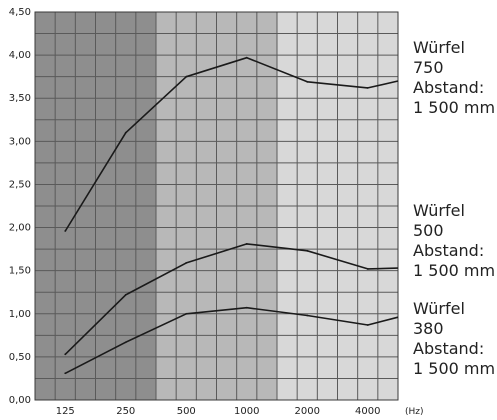 This screenshot has height=420, width=497. Describe the element at coordinates (414, 412) in the screenshot. I see `x-unit-label: (Hz)` at that location.